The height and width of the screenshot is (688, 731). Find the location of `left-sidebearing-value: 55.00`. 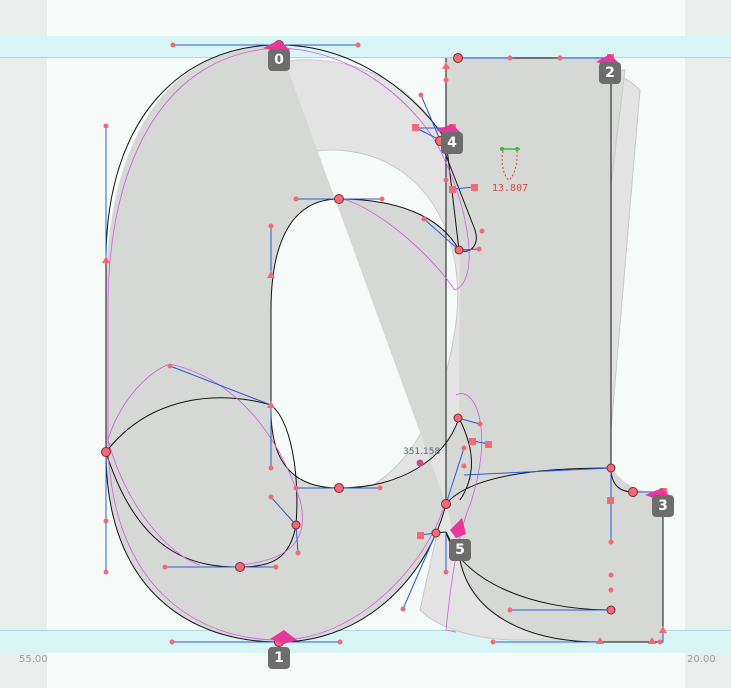

left-sidebearing-value: 55.00 is located at coordinates (33, 659).